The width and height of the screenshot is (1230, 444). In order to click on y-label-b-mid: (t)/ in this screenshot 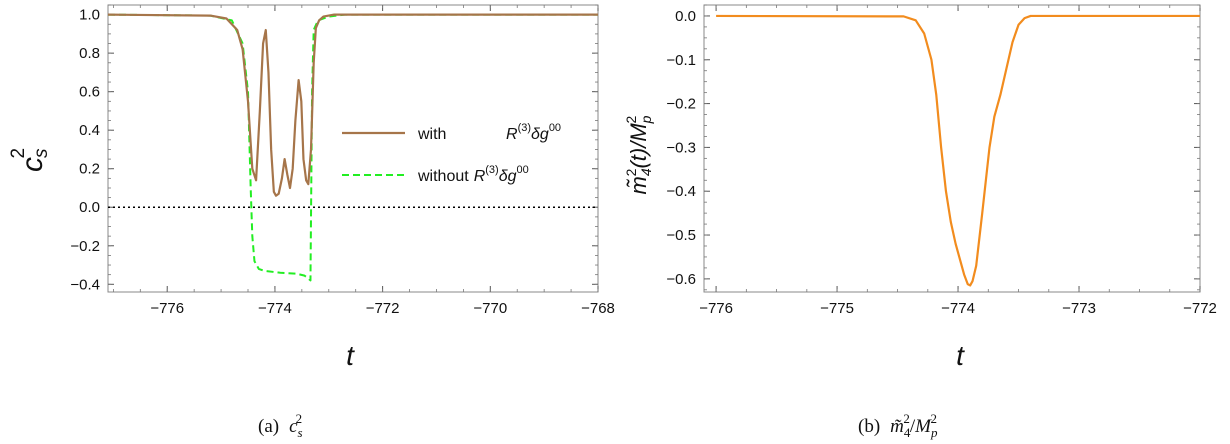, I will do `click(638, 154)`.